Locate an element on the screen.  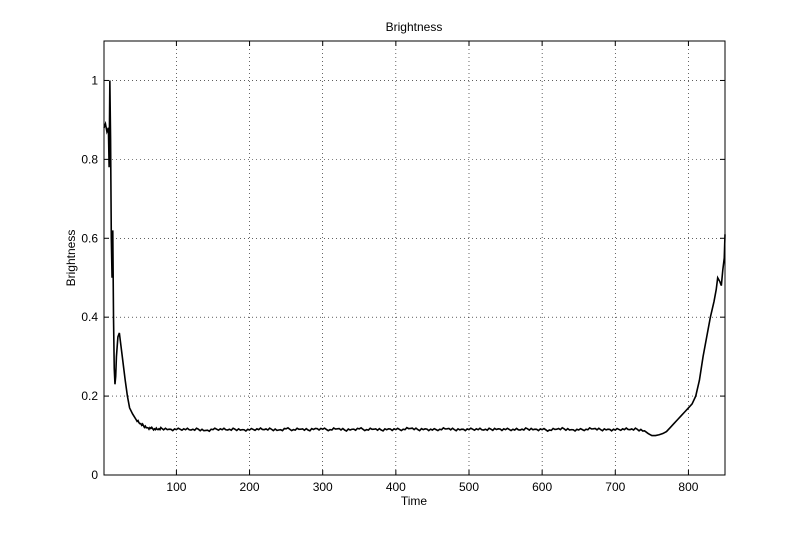
y-tick-label: 0.6 is located at coordinates (89, 238).